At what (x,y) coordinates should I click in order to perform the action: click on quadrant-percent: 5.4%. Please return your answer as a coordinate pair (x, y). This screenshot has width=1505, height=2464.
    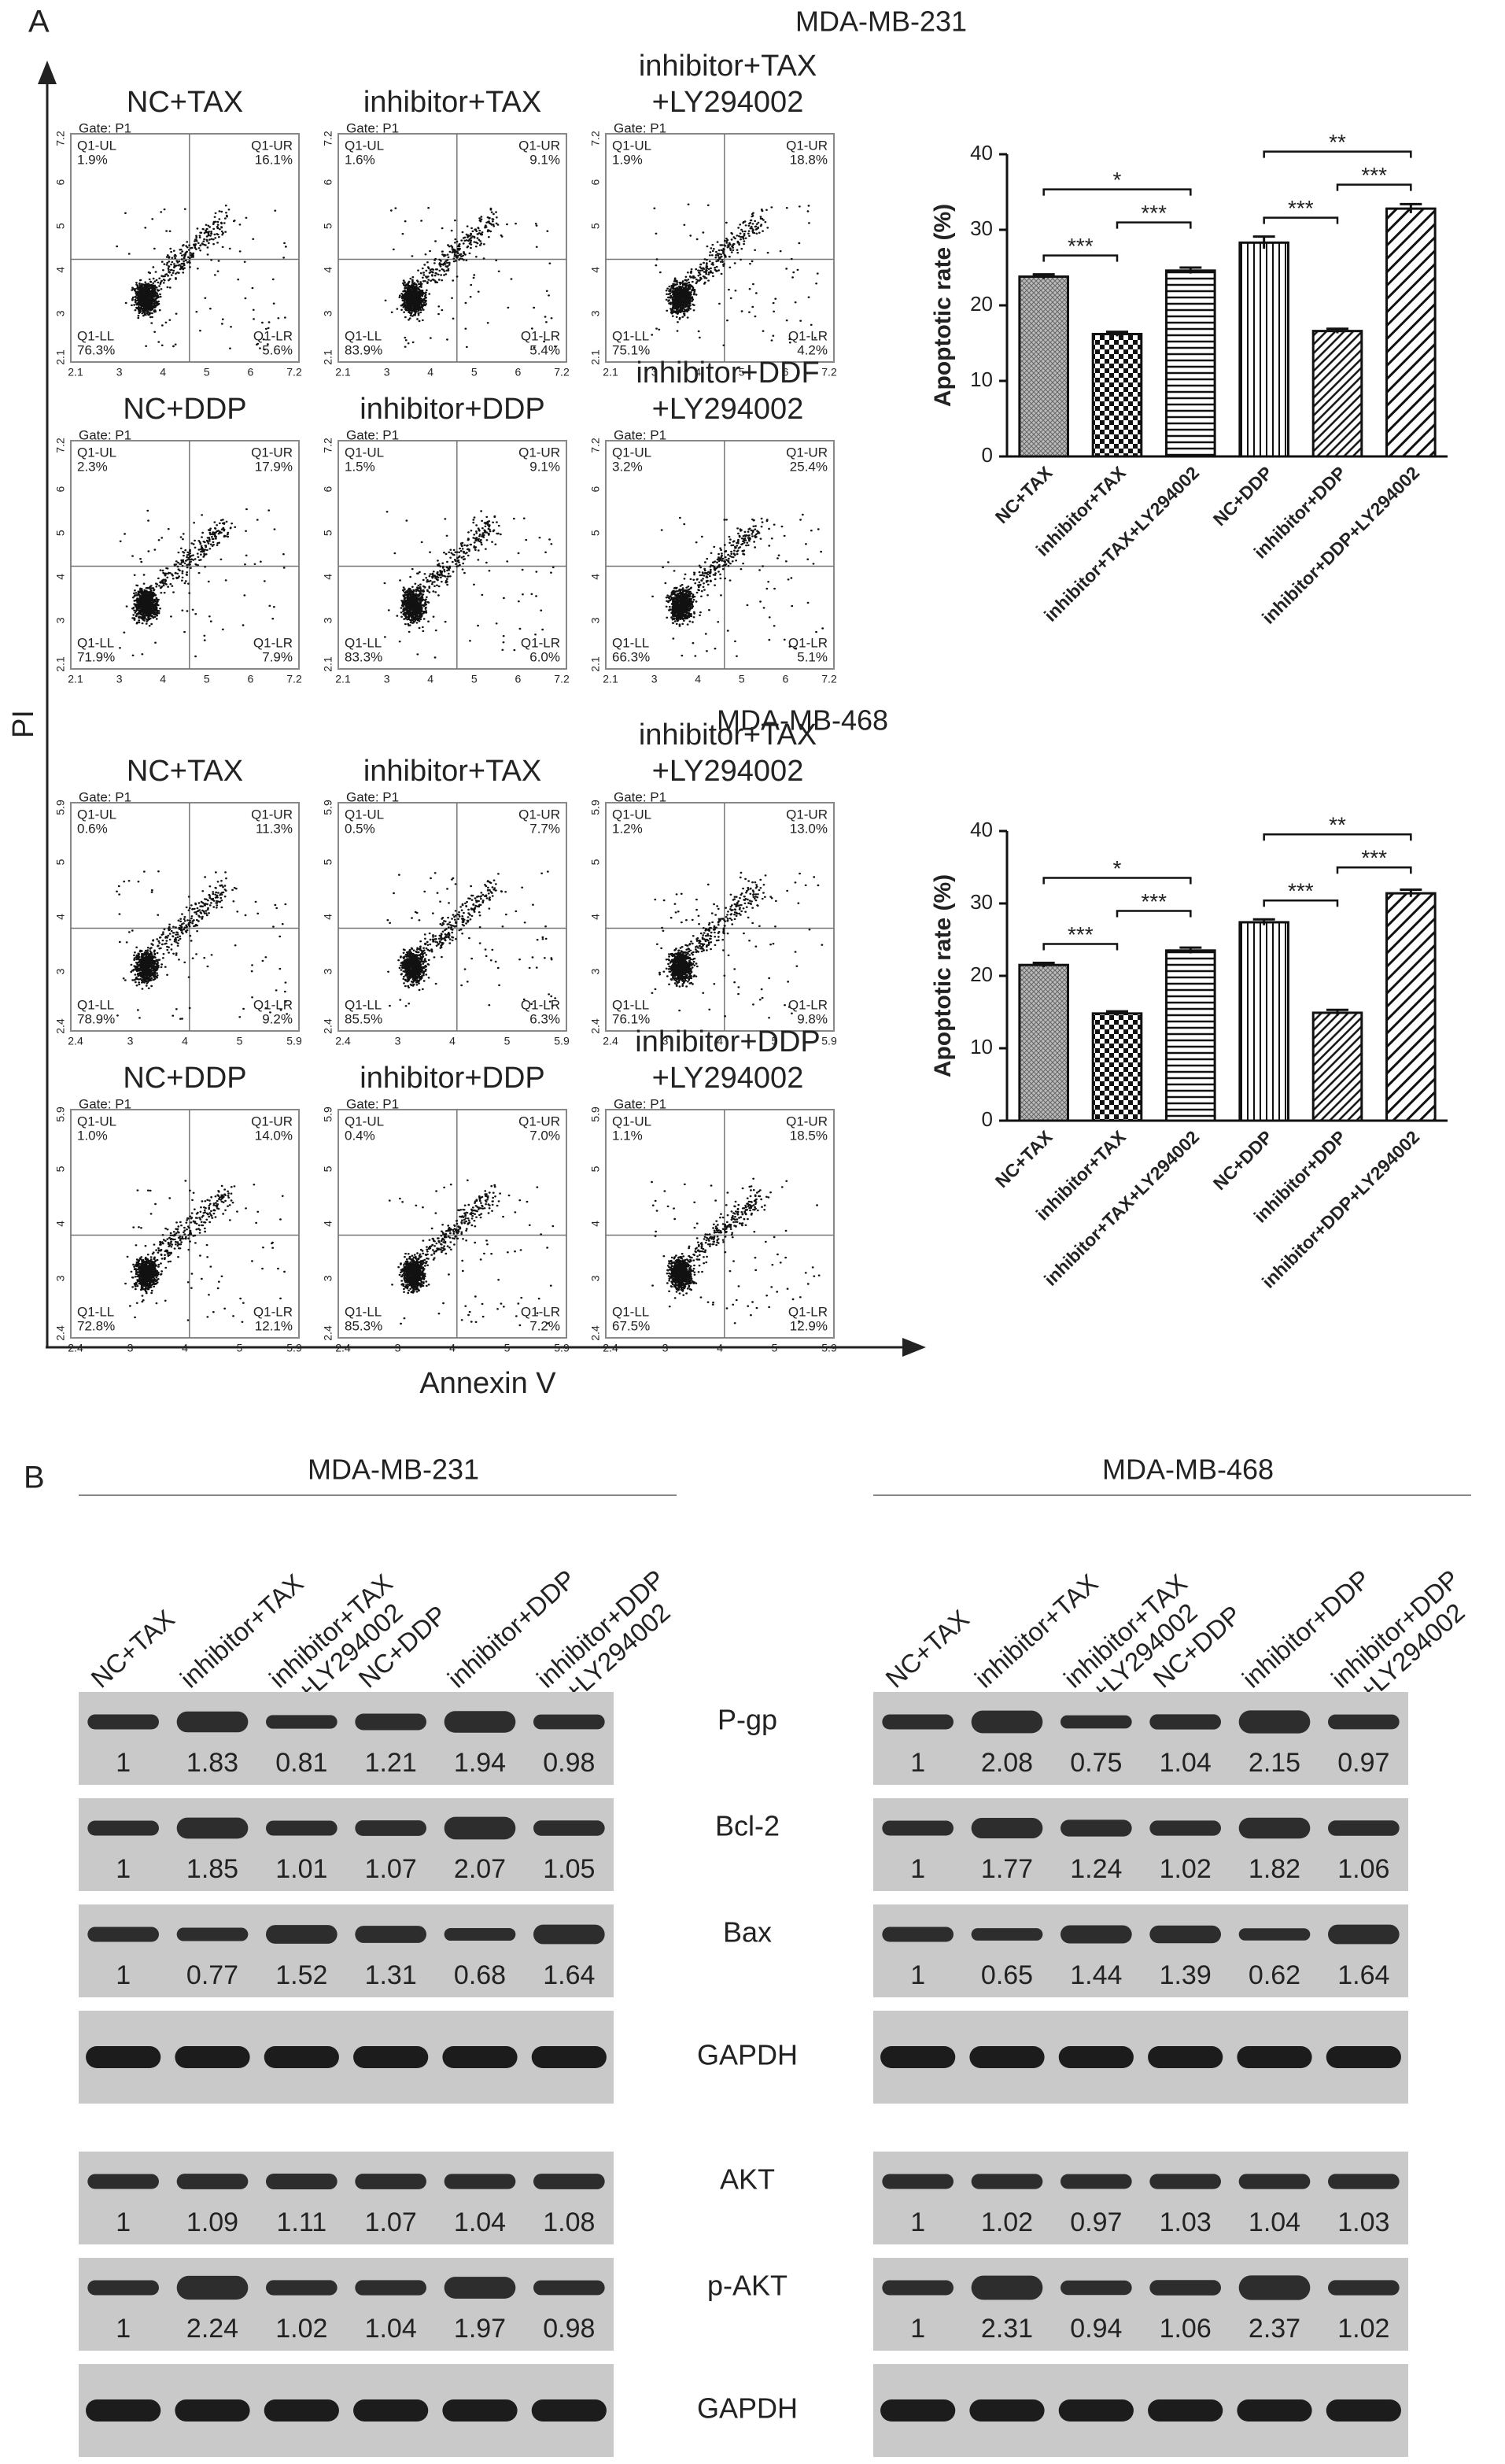
    Looking at the image, I should click on (544, 349).